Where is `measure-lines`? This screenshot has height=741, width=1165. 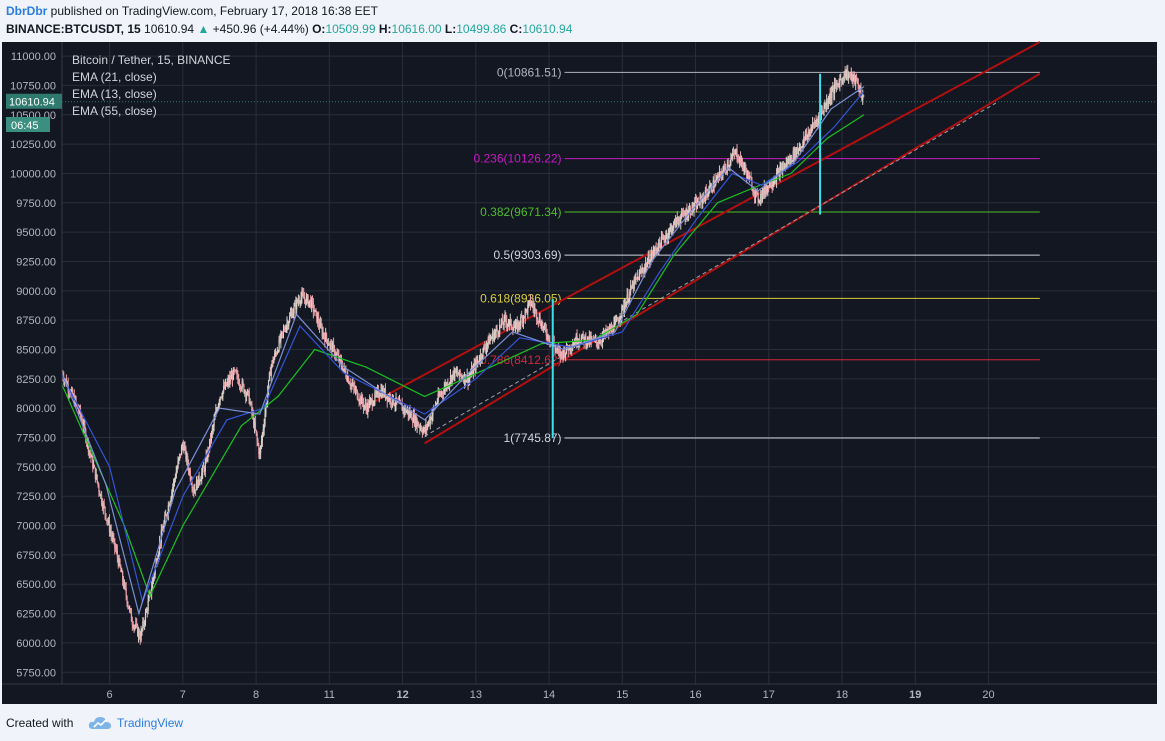
measure-lines is located at coordinates (686, 256).